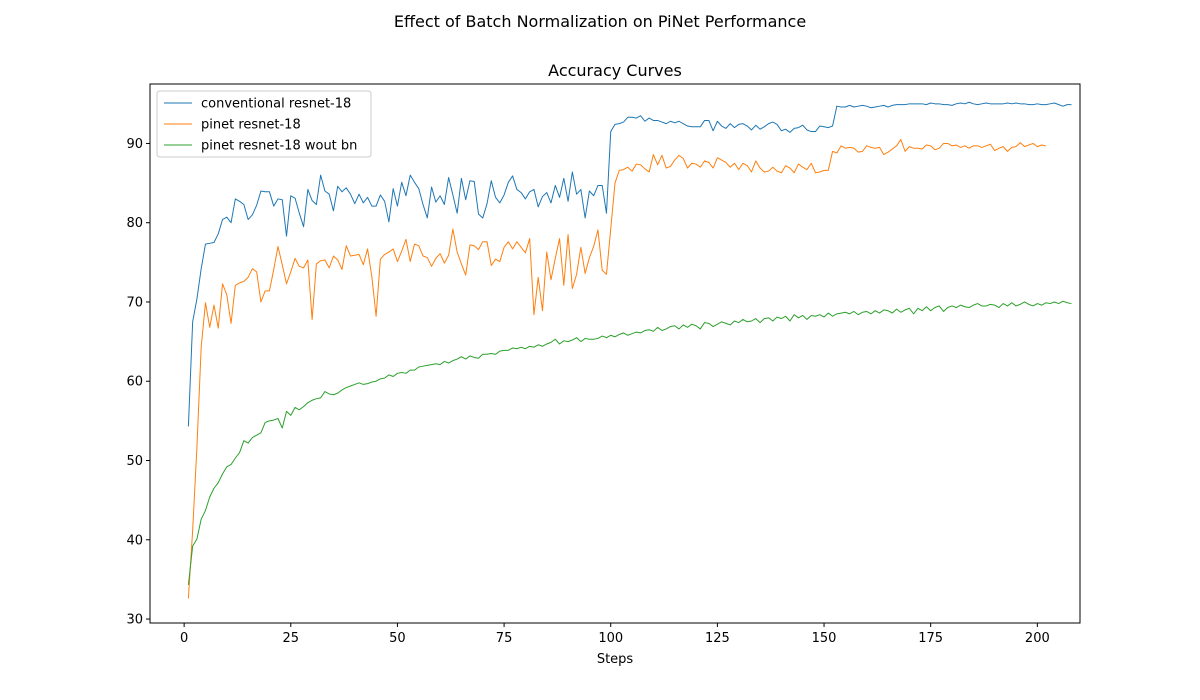 This screenshot has height=700, width=1200. I want to click on x-axis-label: Steps, so click(615, 659).